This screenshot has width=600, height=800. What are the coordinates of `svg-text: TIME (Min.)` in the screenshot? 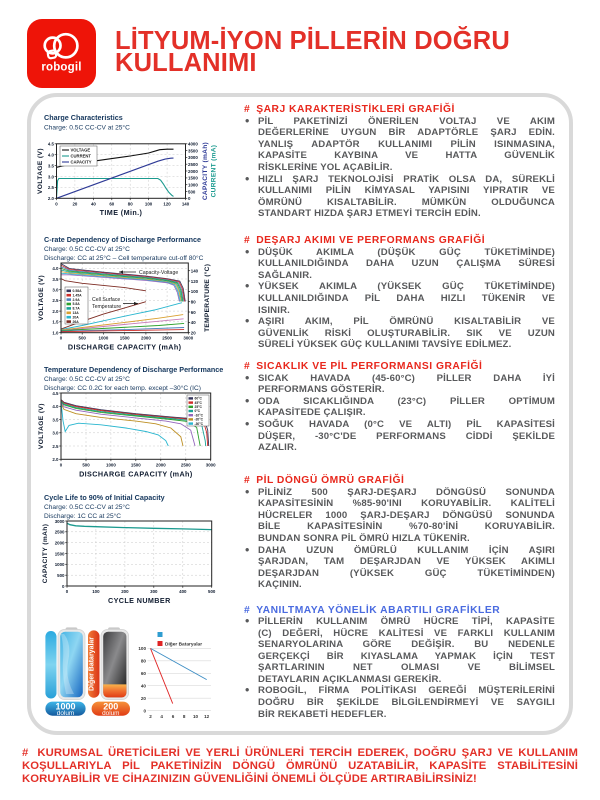 It's located at (121, 212).